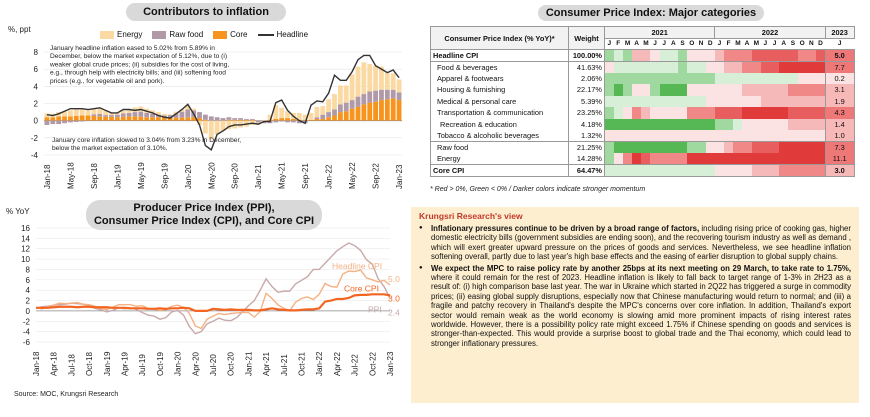  Describe the element at coordinates (664, 44) in the screenshot. I see `header-month: J` at that location.